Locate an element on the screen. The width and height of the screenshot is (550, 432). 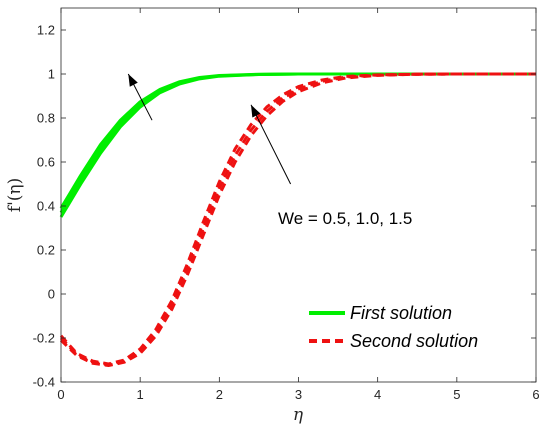
legend-label-second-solution: Second solution is located at coordinates (414, 341).